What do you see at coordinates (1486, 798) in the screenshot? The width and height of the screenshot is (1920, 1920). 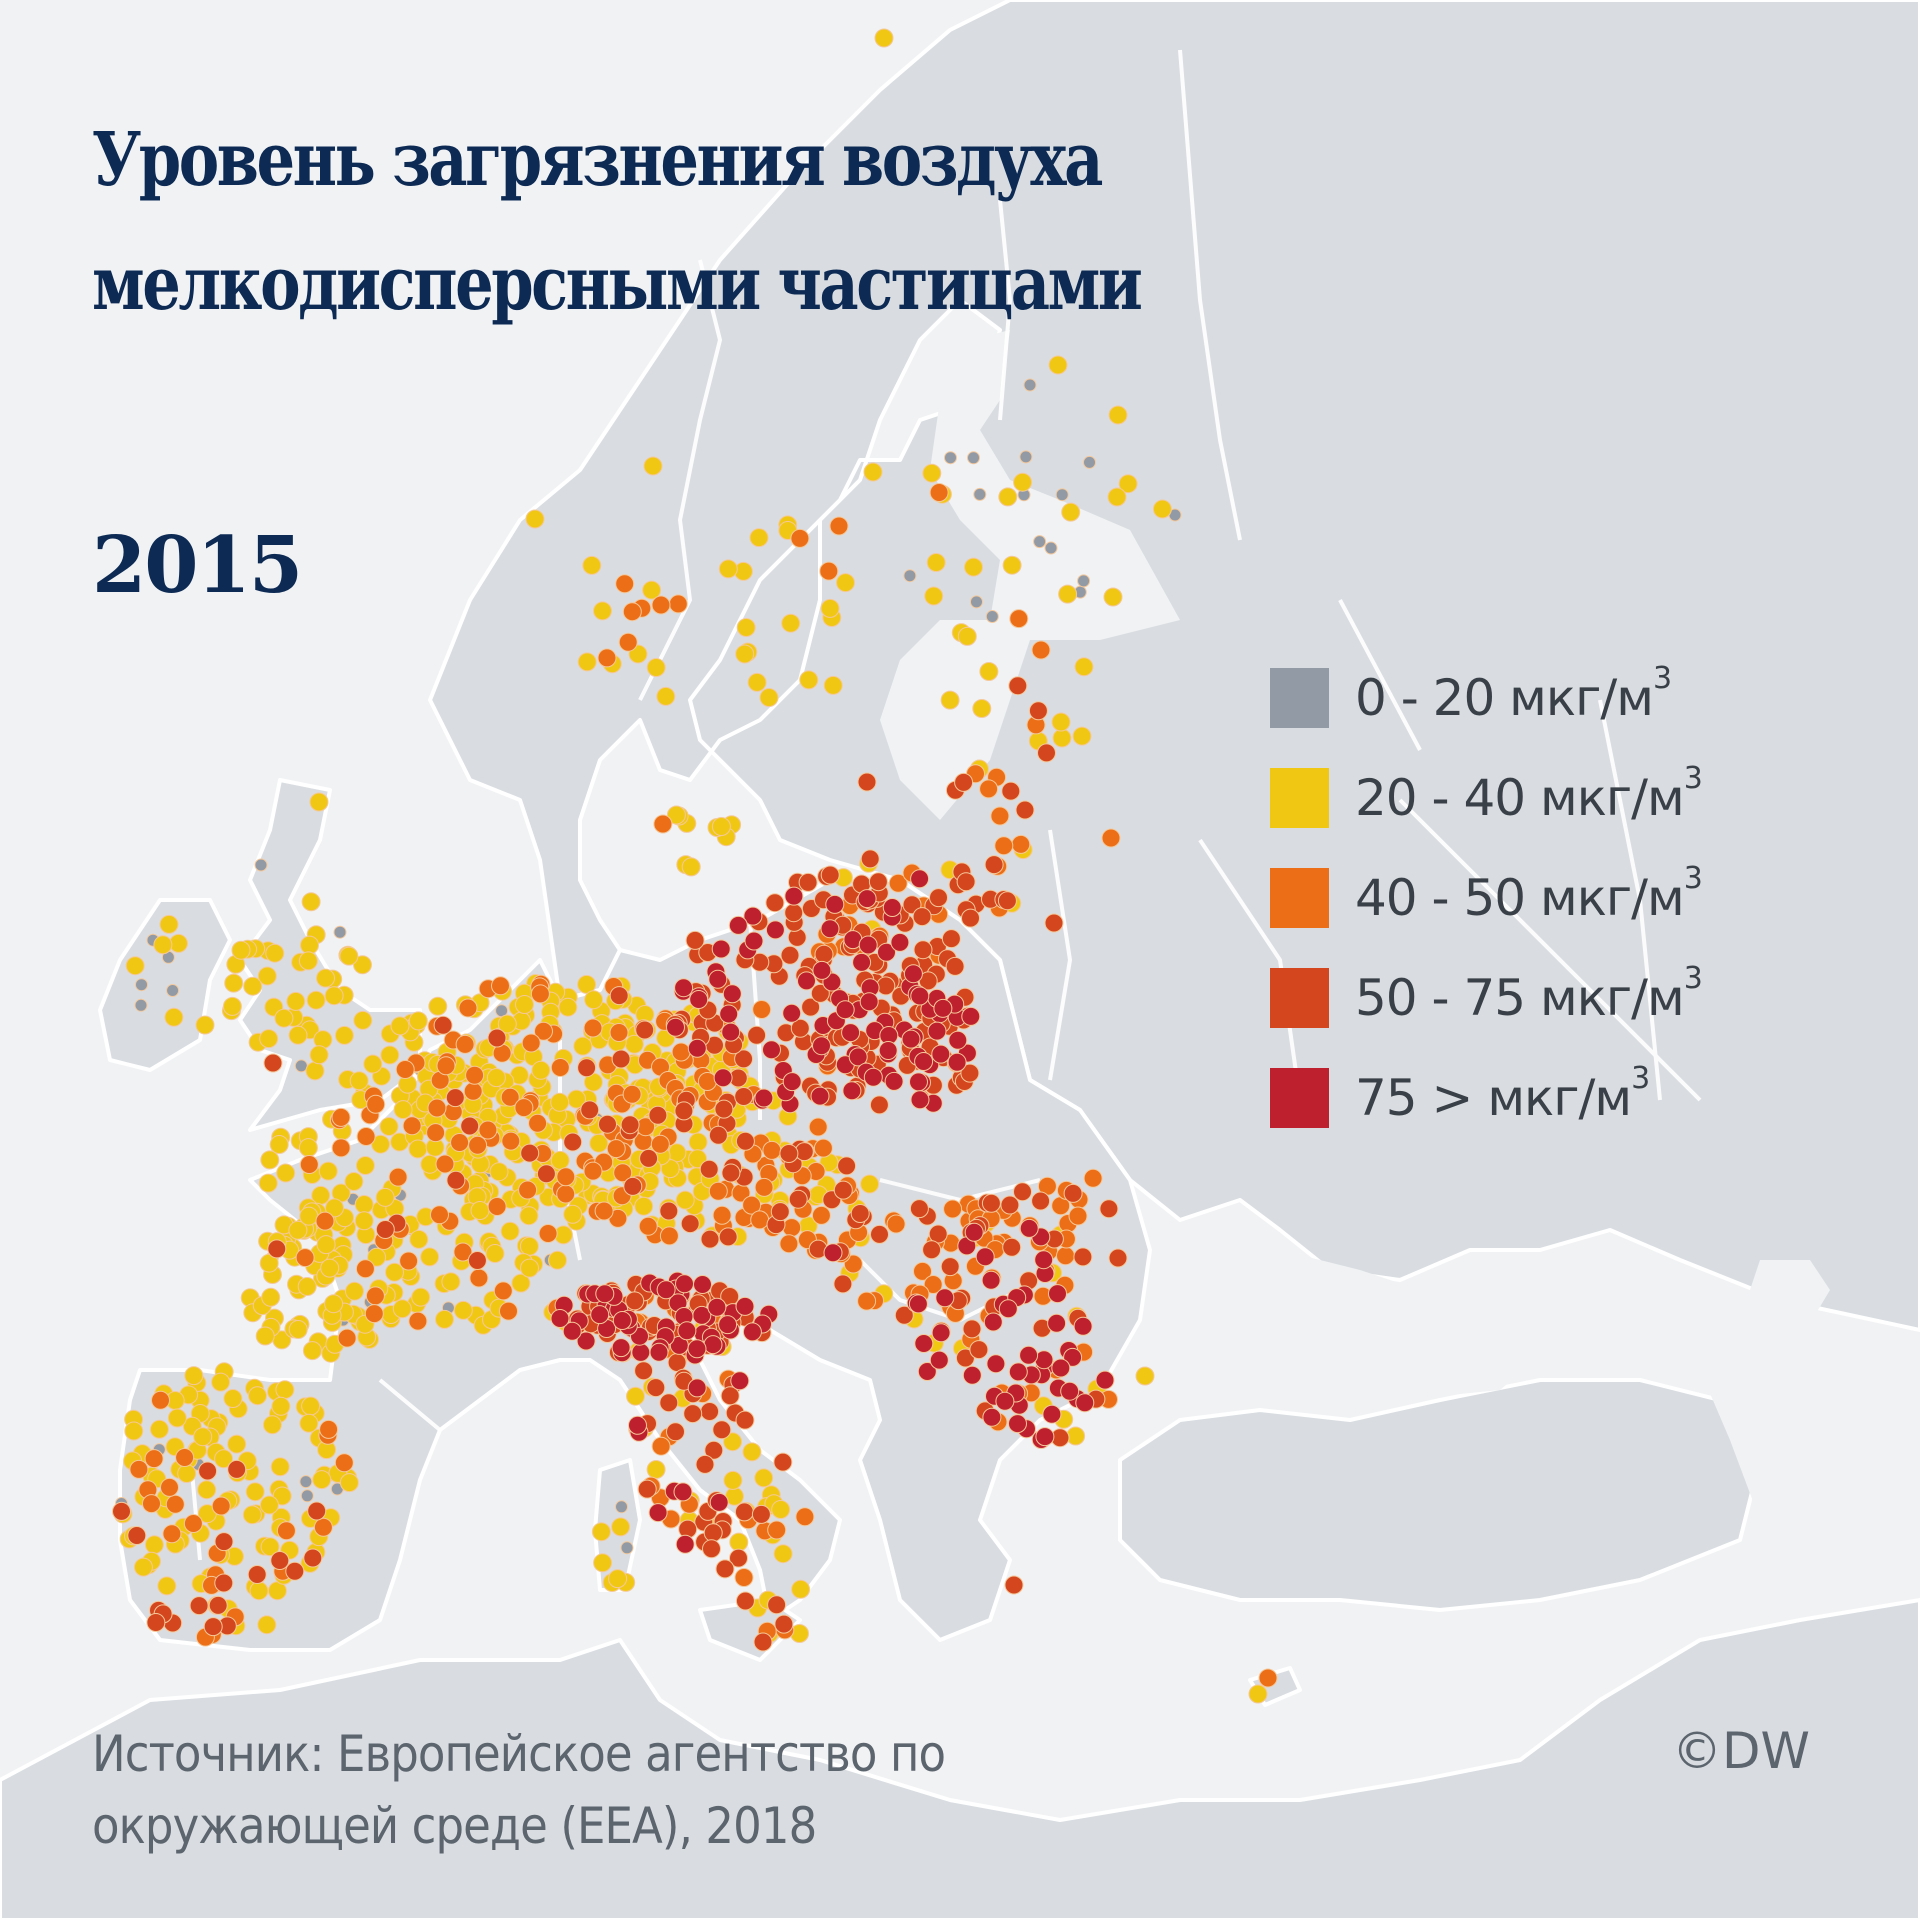 I see `legend-item-20-40: 20 - 40 мкг/м3` at bounding box center [1486, 798].